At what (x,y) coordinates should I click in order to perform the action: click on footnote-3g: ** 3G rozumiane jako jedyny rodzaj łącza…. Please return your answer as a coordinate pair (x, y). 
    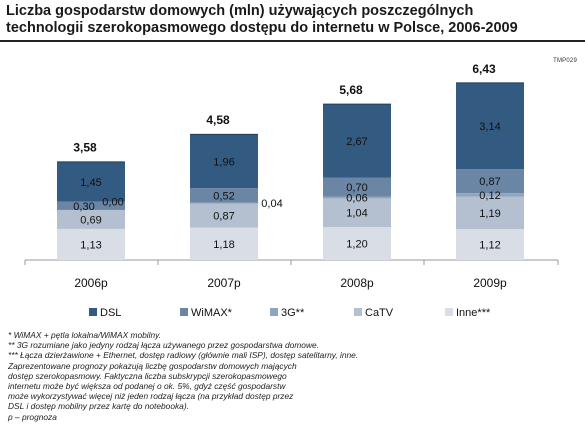
    Looking at the image, I should click on (163, 345).